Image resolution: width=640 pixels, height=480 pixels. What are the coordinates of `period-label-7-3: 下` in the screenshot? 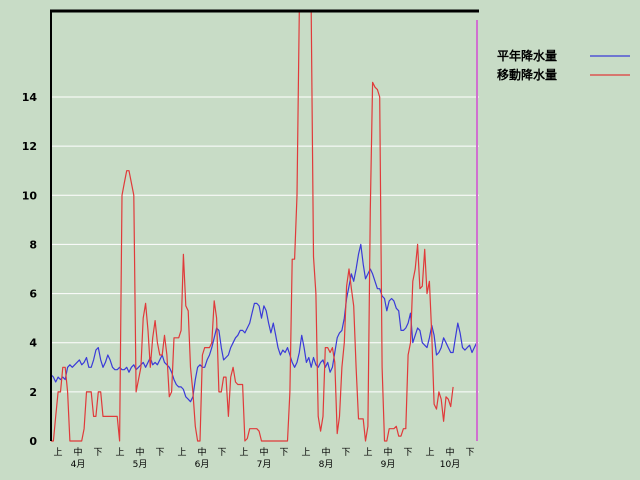 It's located at (469, 453).